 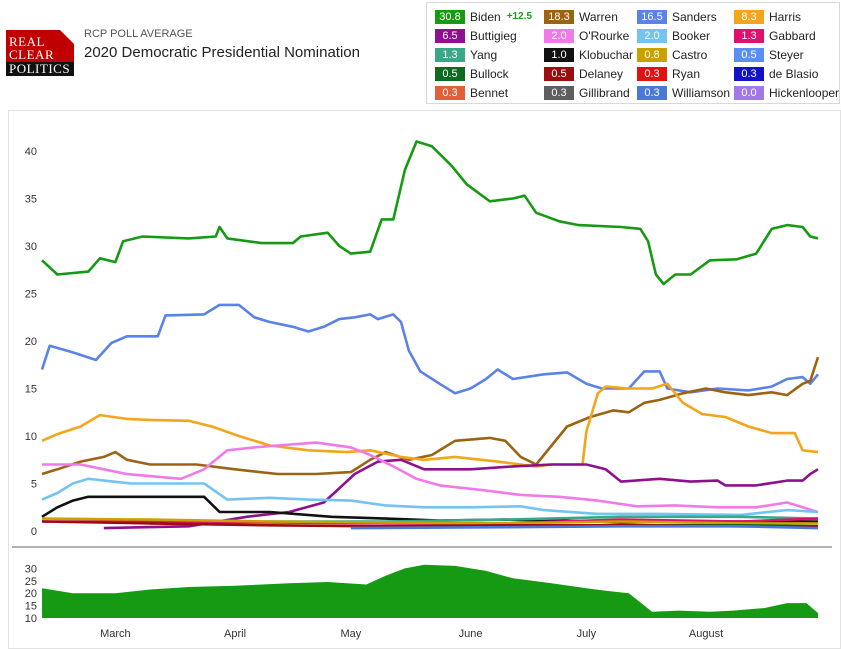 What do you see at coordinates (471, 634) in the screenshot?
I see `x-tick-label: June` at bounding box center [471, 634].